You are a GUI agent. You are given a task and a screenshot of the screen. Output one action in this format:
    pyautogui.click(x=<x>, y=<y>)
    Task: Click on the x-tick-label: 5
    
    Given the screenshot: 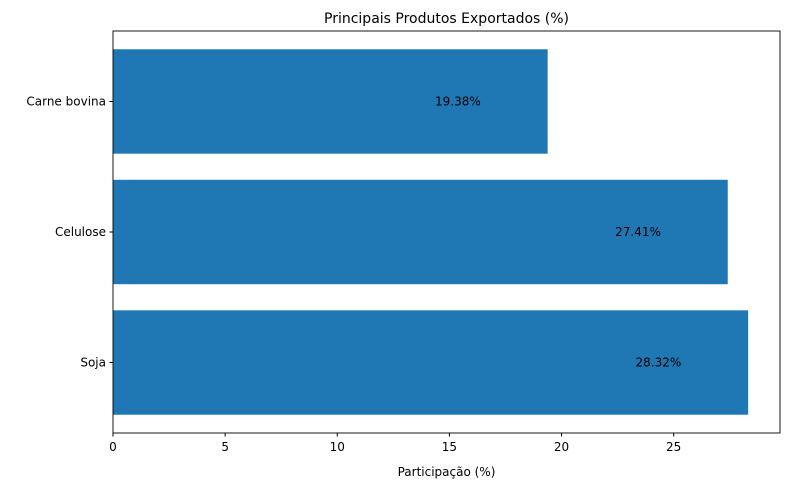 What is the action you would take?
    pyautogui.click(x=225, y=447)
    